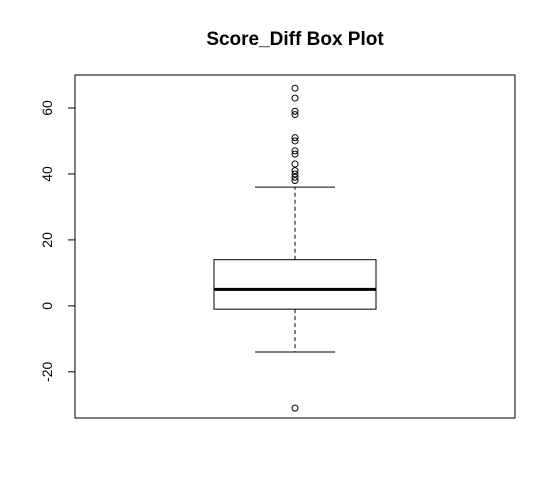 The height and width of the screenshot is (485, 535). Describe the element at coordinates (295, 284) in the screenshot. I see `iqr-box` at that location.